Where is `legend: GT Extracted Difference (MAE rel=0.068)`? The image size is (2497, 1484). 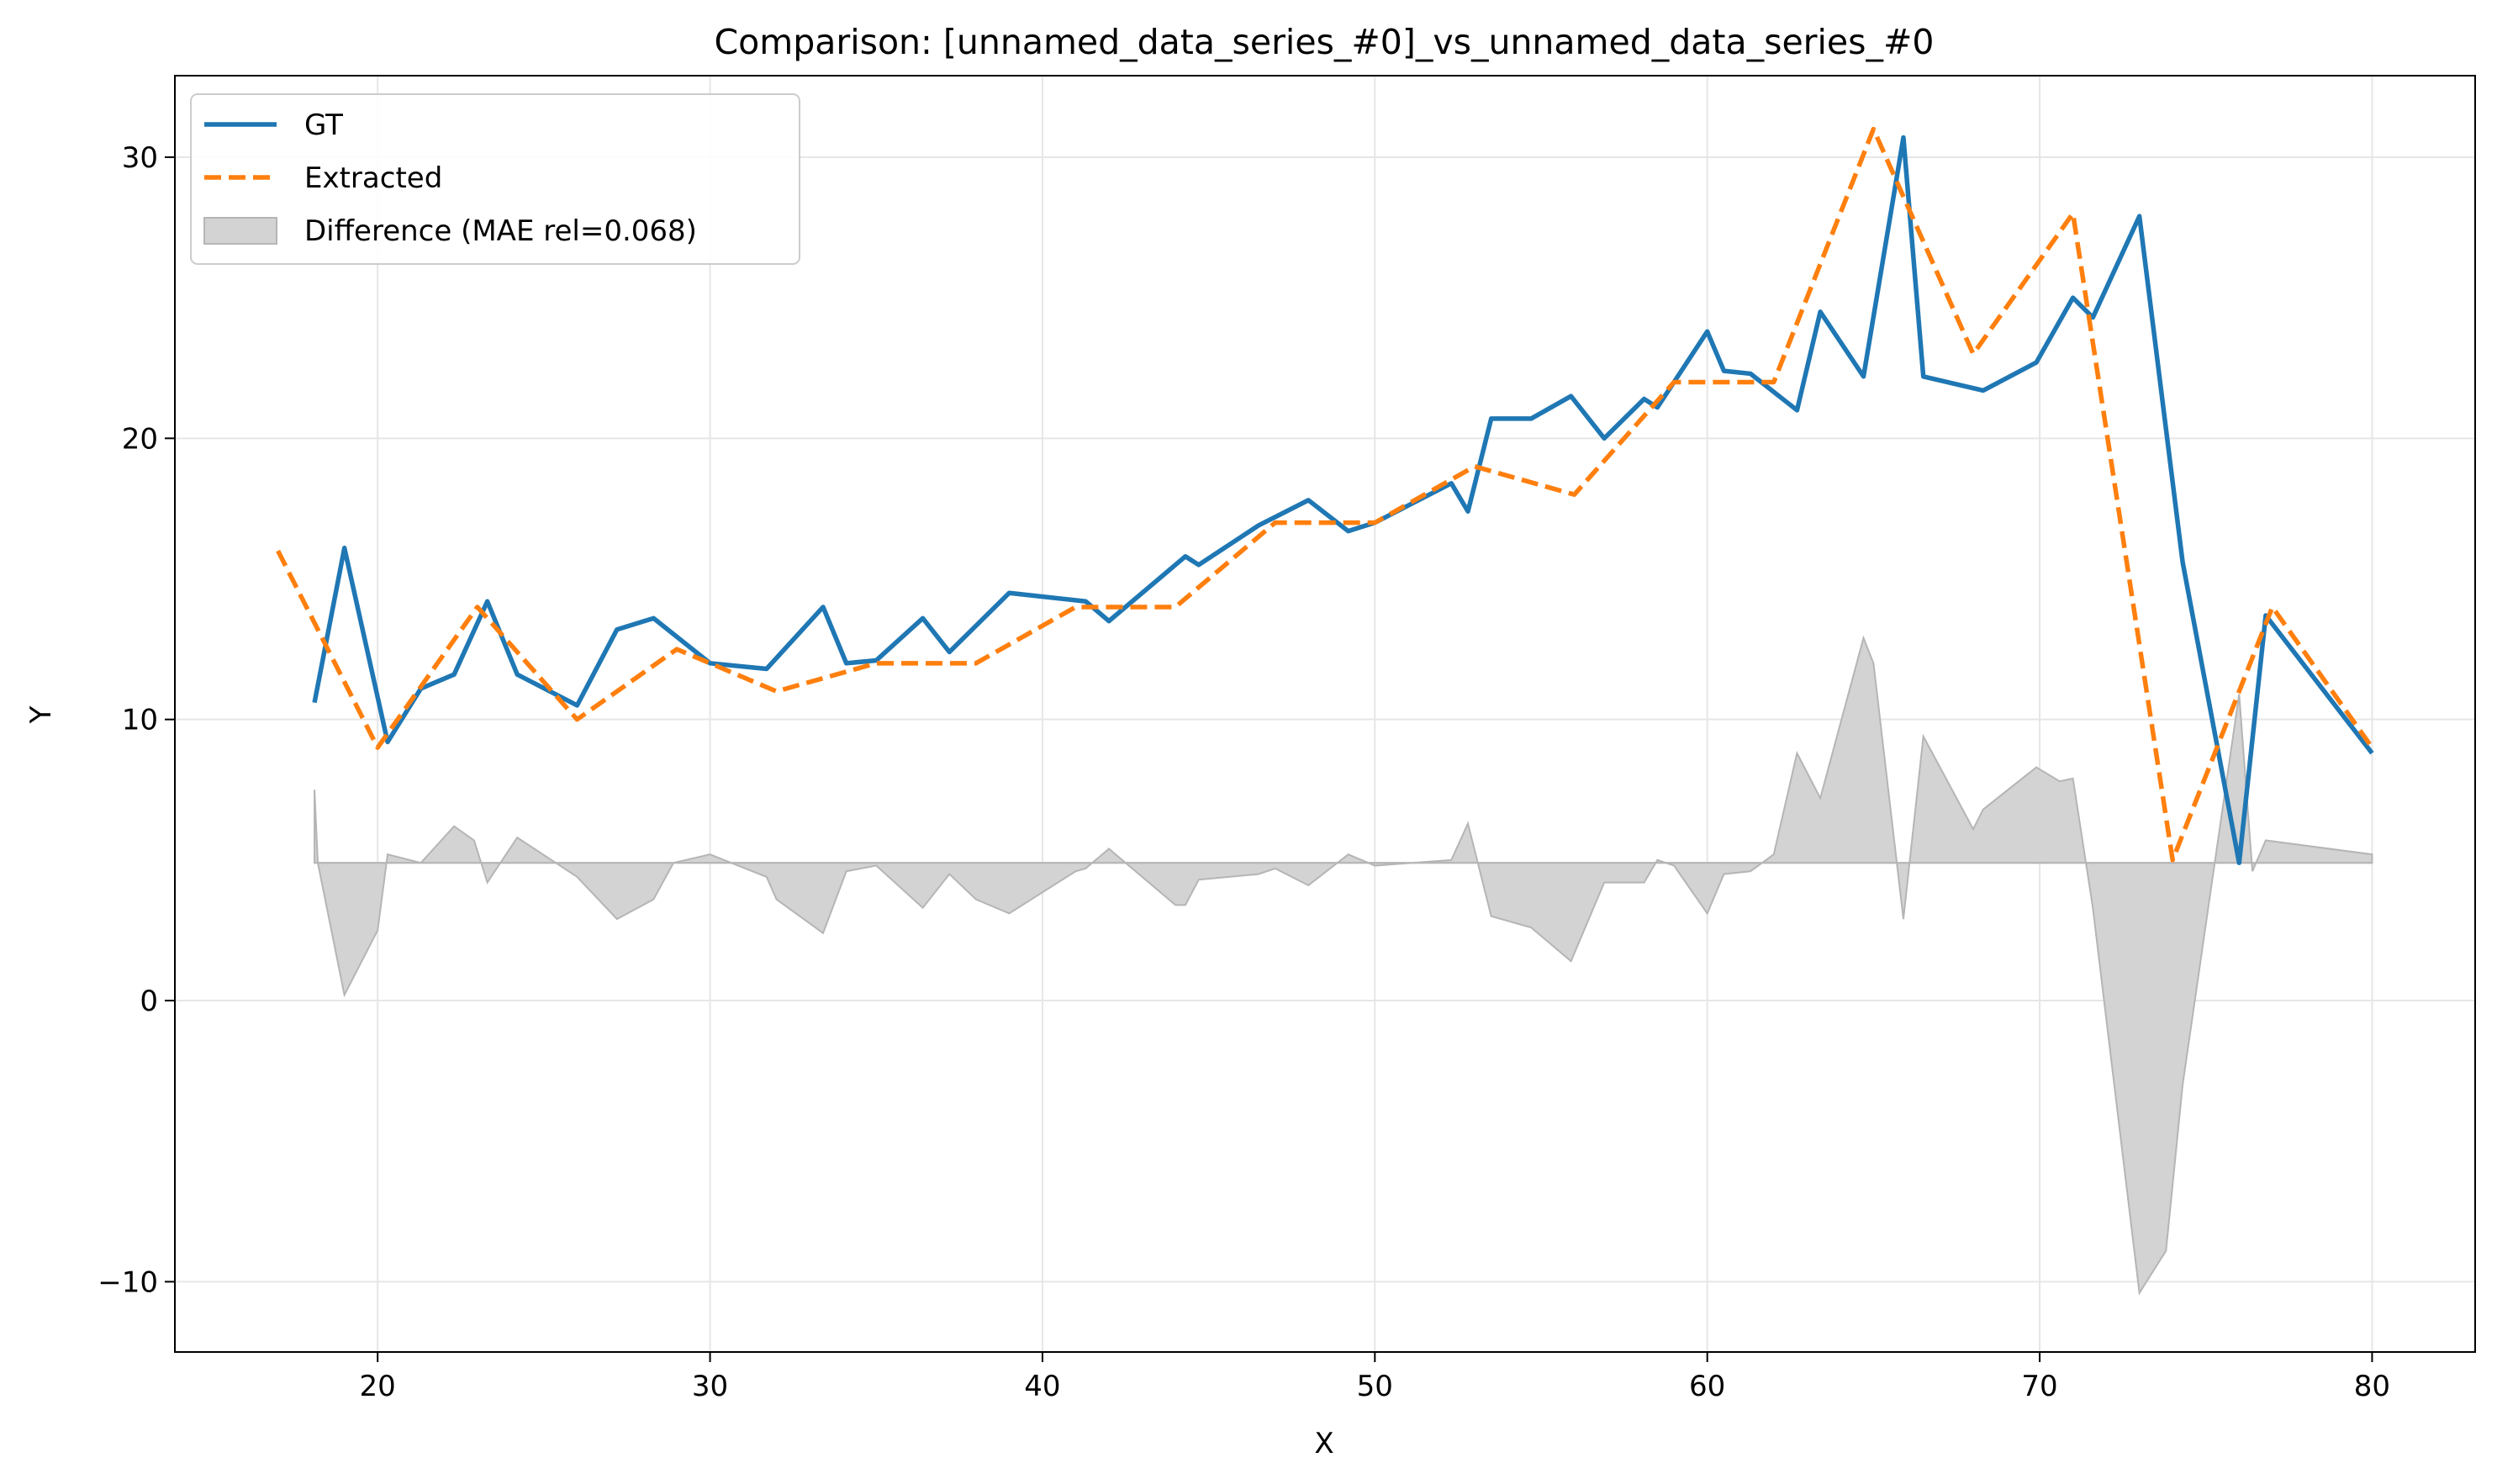
legend: GT Extracted Difference (MAE rel=0.068) is located at coordinates (495, 179).